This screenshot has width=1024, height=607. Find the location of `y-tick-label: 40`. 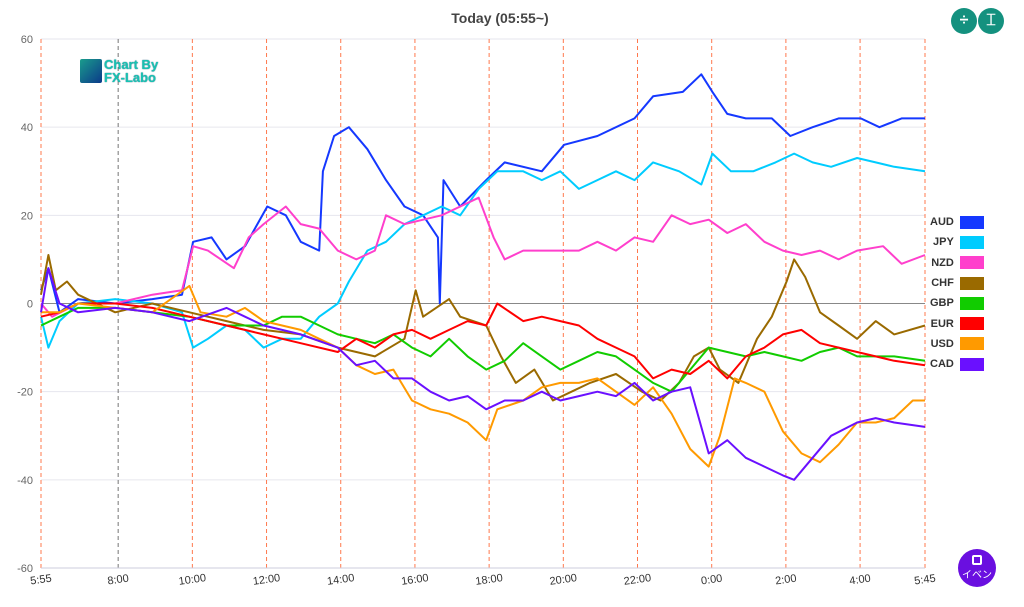

y-tick-label: 40 is located at coordinates (27, 128).